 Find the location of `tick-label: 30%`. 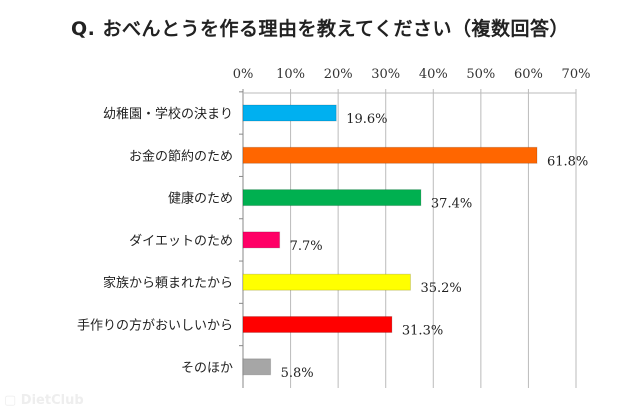

tick-label: 30% is located at coordinates (385, 74).